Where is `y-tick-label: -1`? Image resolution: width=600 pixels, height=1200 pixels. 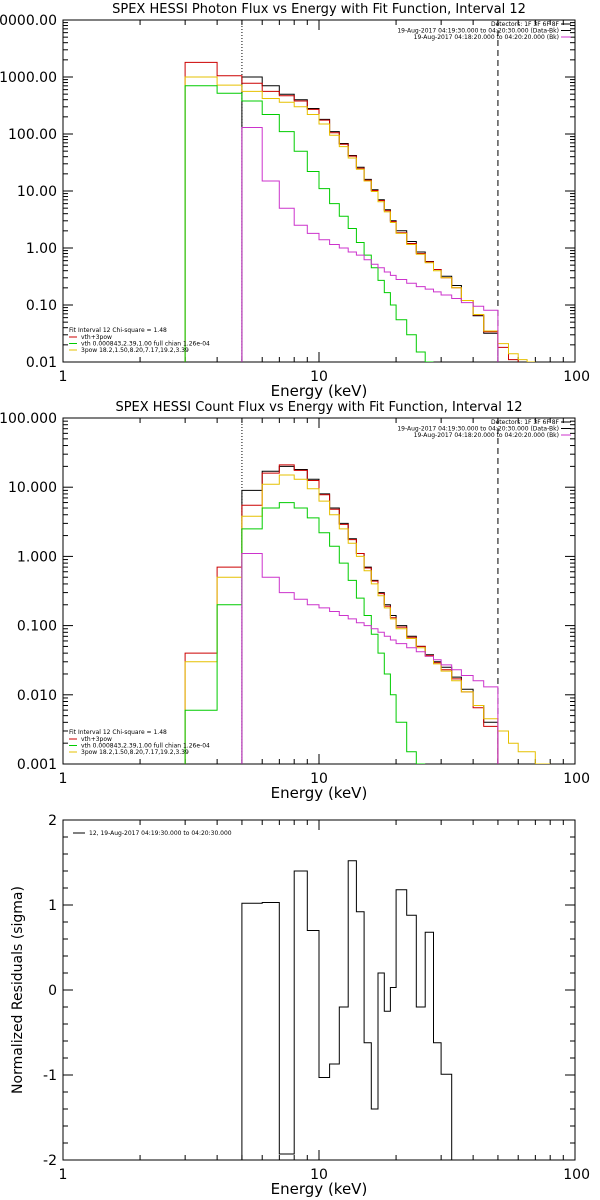
y-tick-label: -1 is located at coordinates (50, 1076).